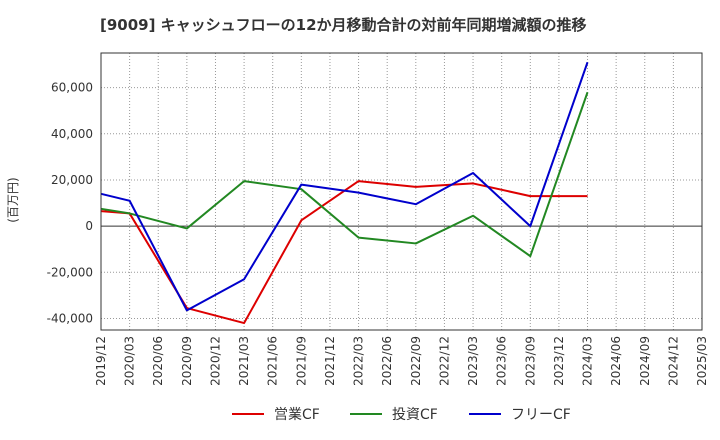  I want to click on legend: 営業CF 投資CF フリーCF, so click(401, 415).